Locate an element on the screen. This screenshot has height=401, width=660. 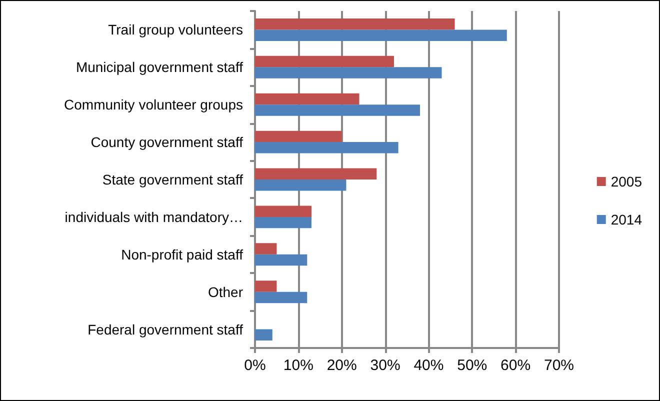
x-tick-label: 0% is located at coordinates (255, 365).